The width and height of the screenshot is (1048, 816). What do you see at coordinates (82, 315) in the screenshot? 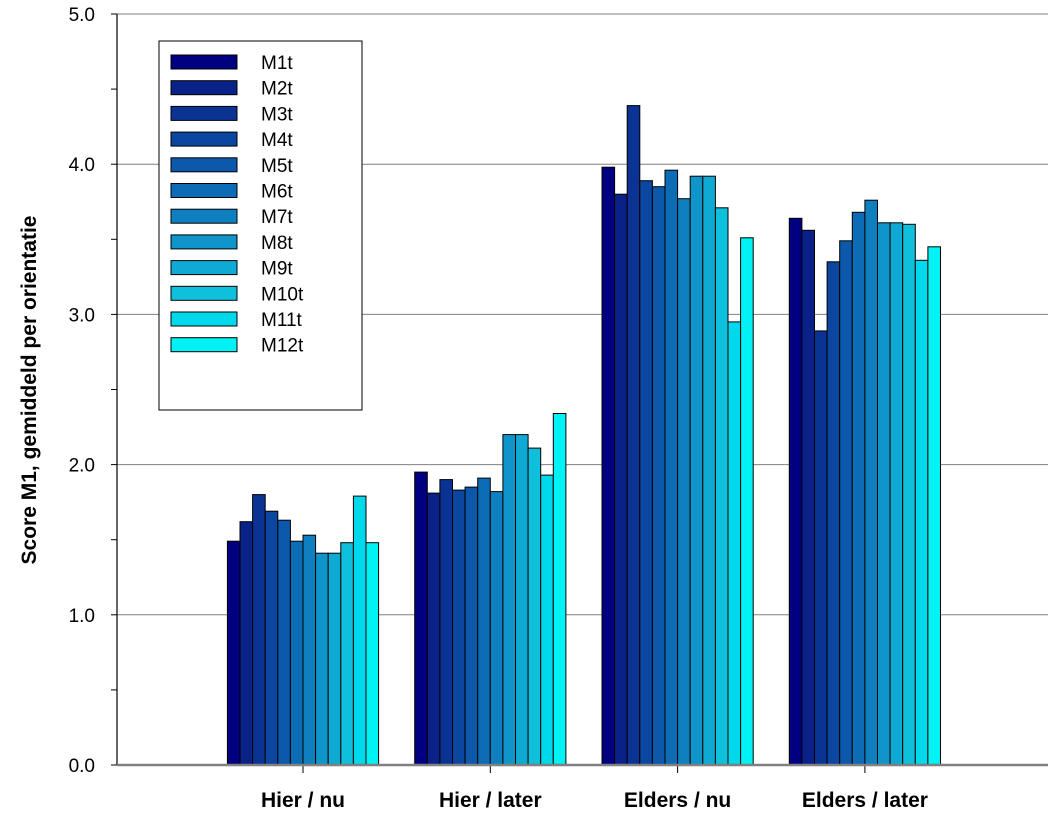
I see `y-tick-label: 3.0` at bounding box center [82, 315].